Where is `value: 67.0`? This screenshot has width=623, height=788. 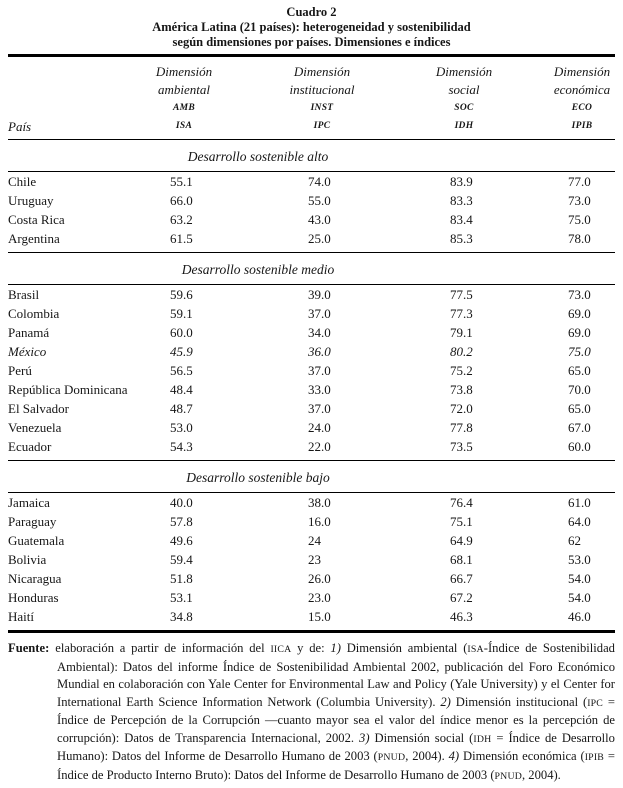 value: 67.0 is located at coordinates (579, 427).